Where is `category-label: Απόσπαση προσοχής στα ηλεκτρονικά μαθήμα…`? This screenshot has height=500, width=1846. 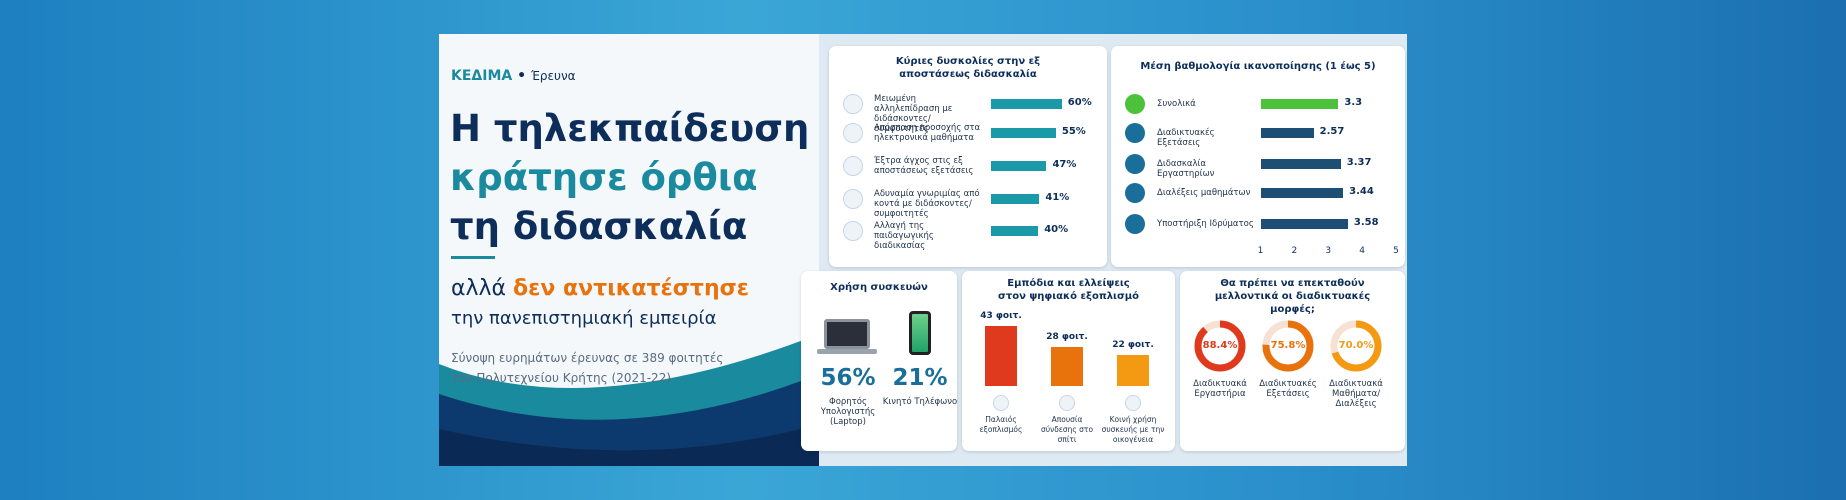 category-label: Απόσπαση προσοχής στα ηλεκτρονικά μαθήμα… is located at coordinates (927, 133).